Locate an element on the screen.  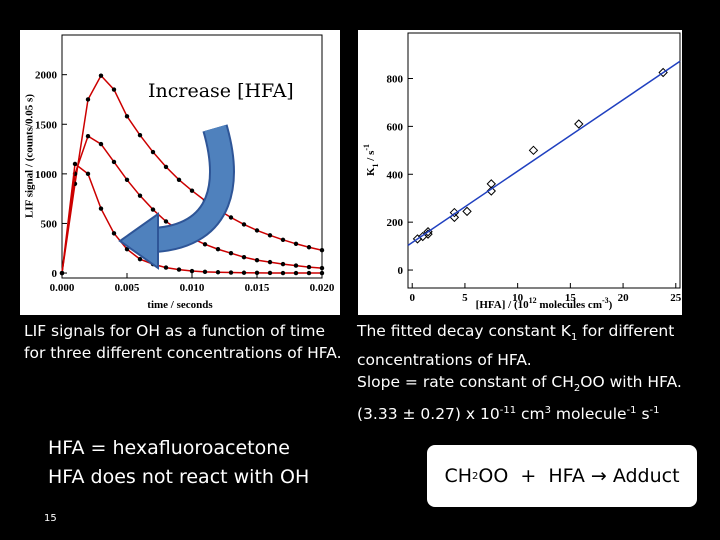
reaction-sub: 2 is located at coordinates (475, 476).